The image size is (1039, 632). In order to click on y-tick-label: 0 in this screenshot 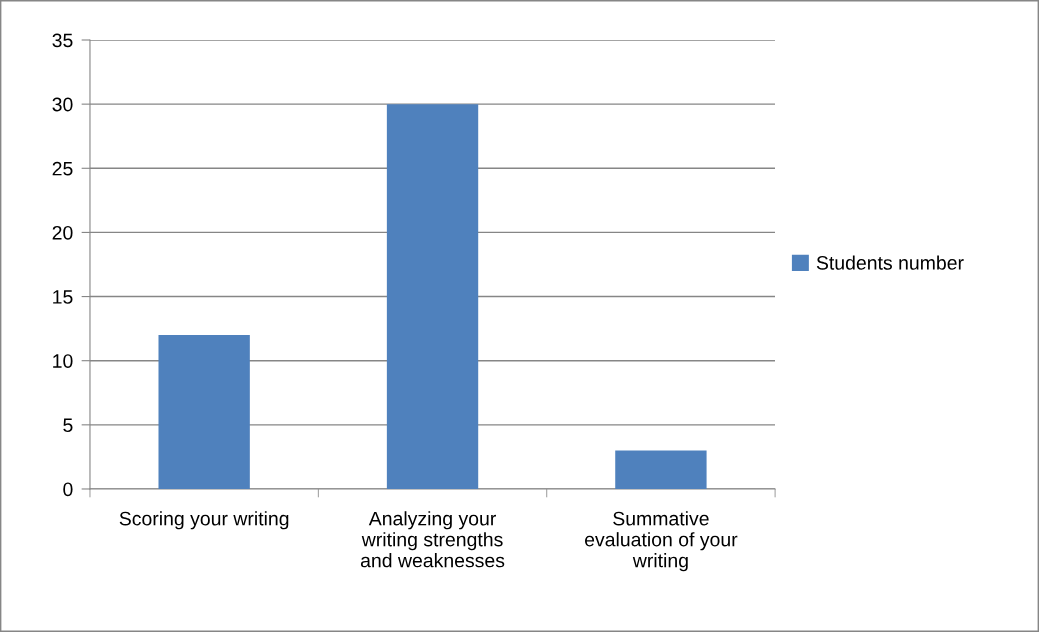, I will do `click(68, 489)`.